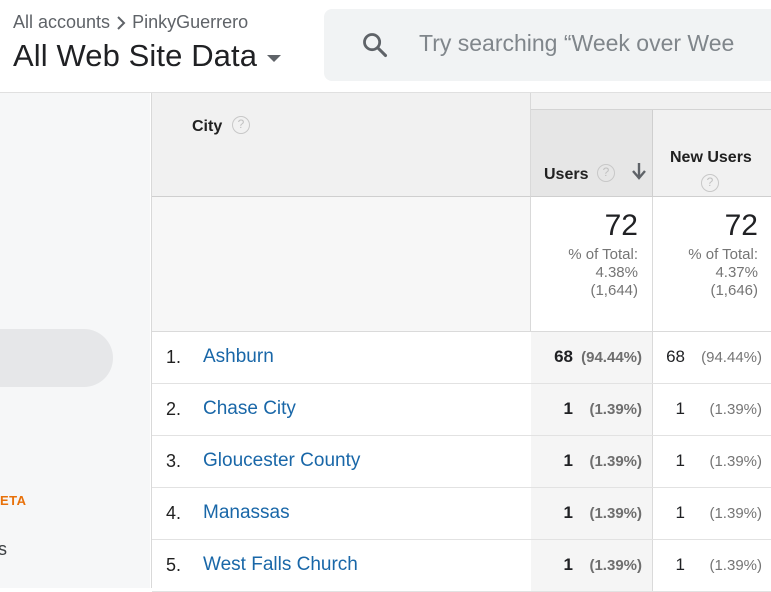 The image size is (771, 592). Describe the element at coordinates (639, 171) in the screenshot. I see `arrow-down-icon` at that location.